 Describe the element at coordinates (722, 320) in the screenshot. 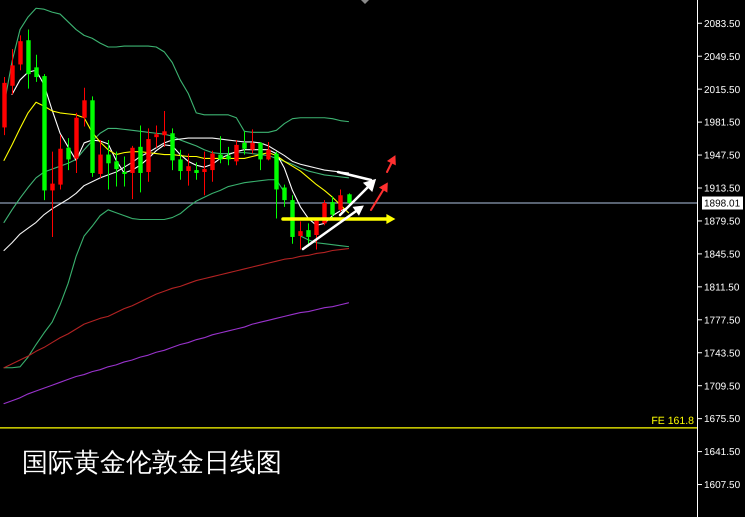

I see `y-tick-label: 1777.50` at that location.